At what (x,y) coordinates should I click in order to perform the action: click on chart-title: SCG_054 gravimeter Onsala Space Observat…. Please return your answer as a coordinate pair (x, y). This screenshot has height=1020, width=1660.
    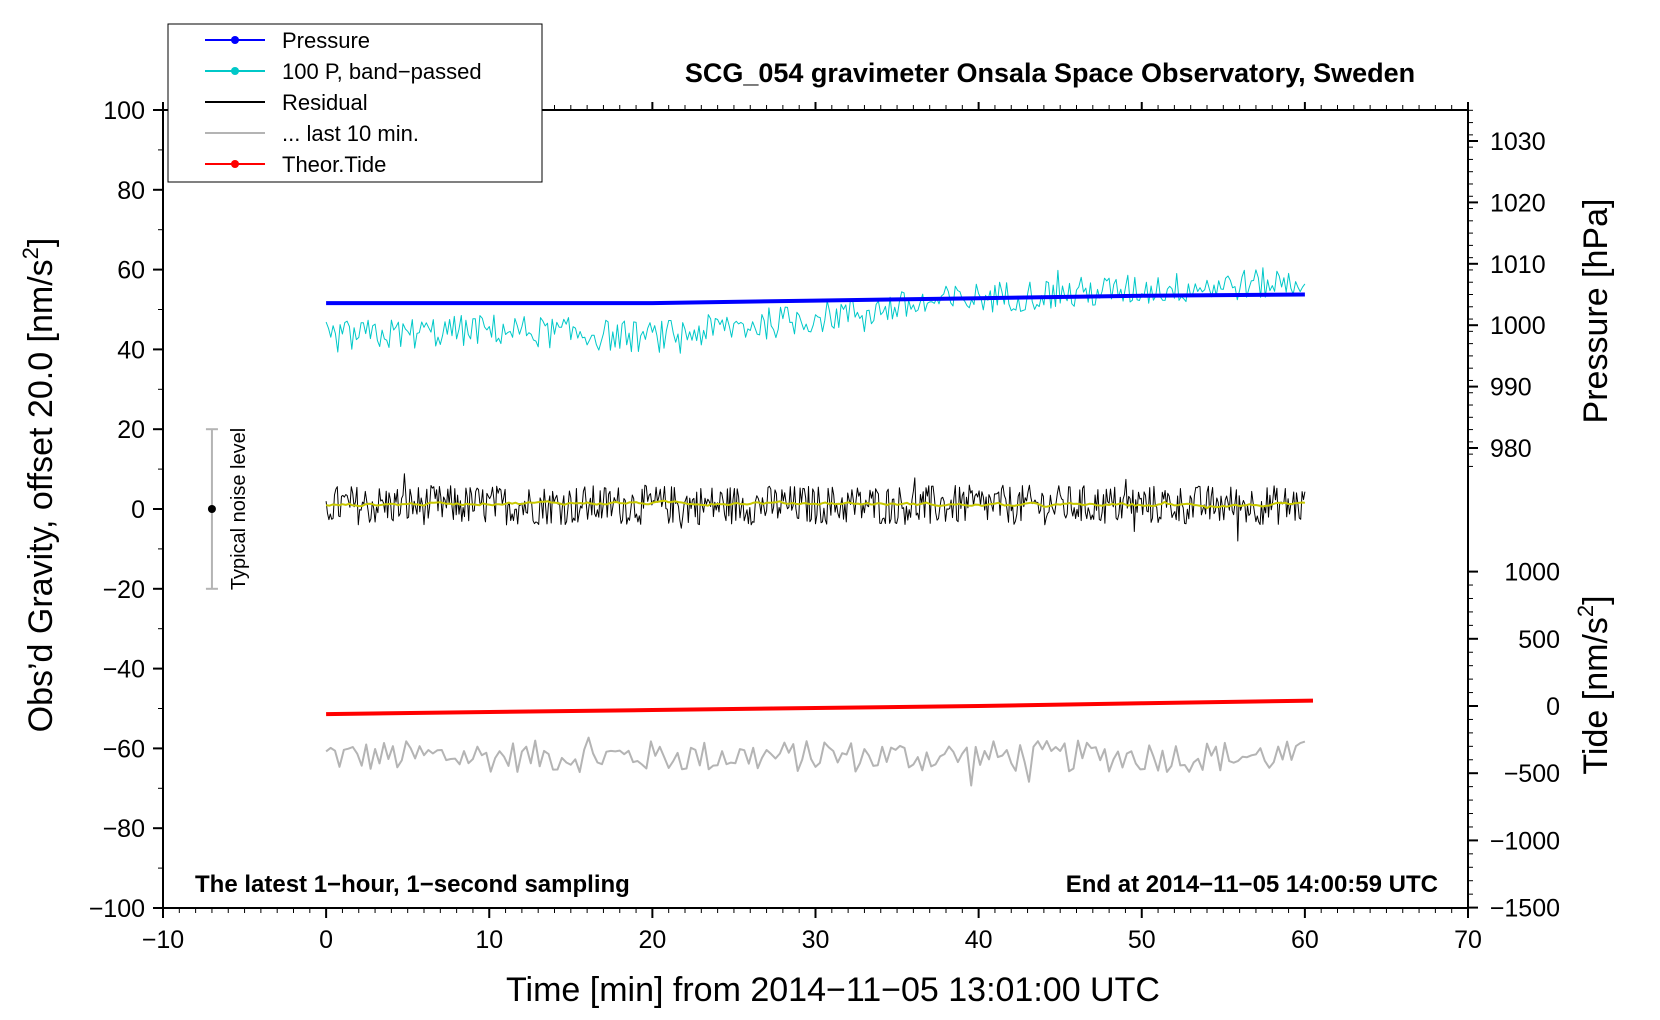
    Looking at the image, I should click on (1050, 73).